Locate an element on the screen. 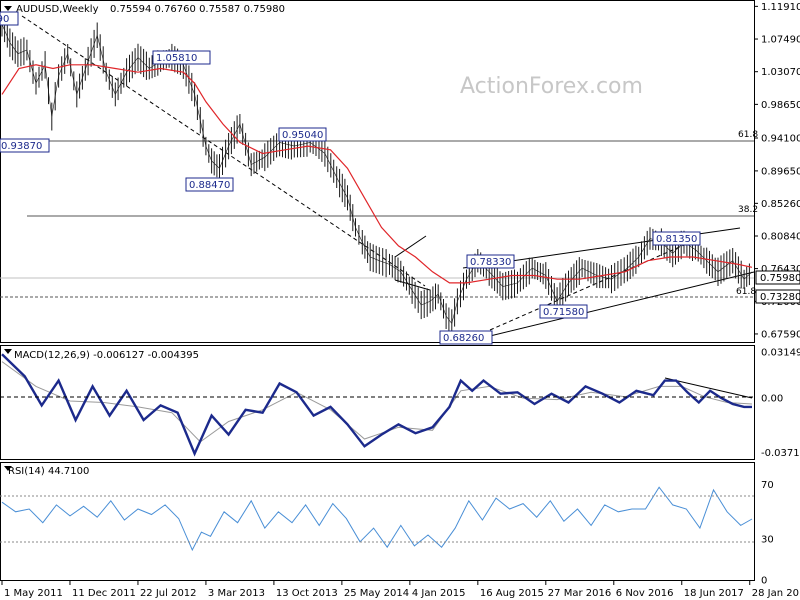  support-tag: 0.73280 is located at coordinates (780, 297).